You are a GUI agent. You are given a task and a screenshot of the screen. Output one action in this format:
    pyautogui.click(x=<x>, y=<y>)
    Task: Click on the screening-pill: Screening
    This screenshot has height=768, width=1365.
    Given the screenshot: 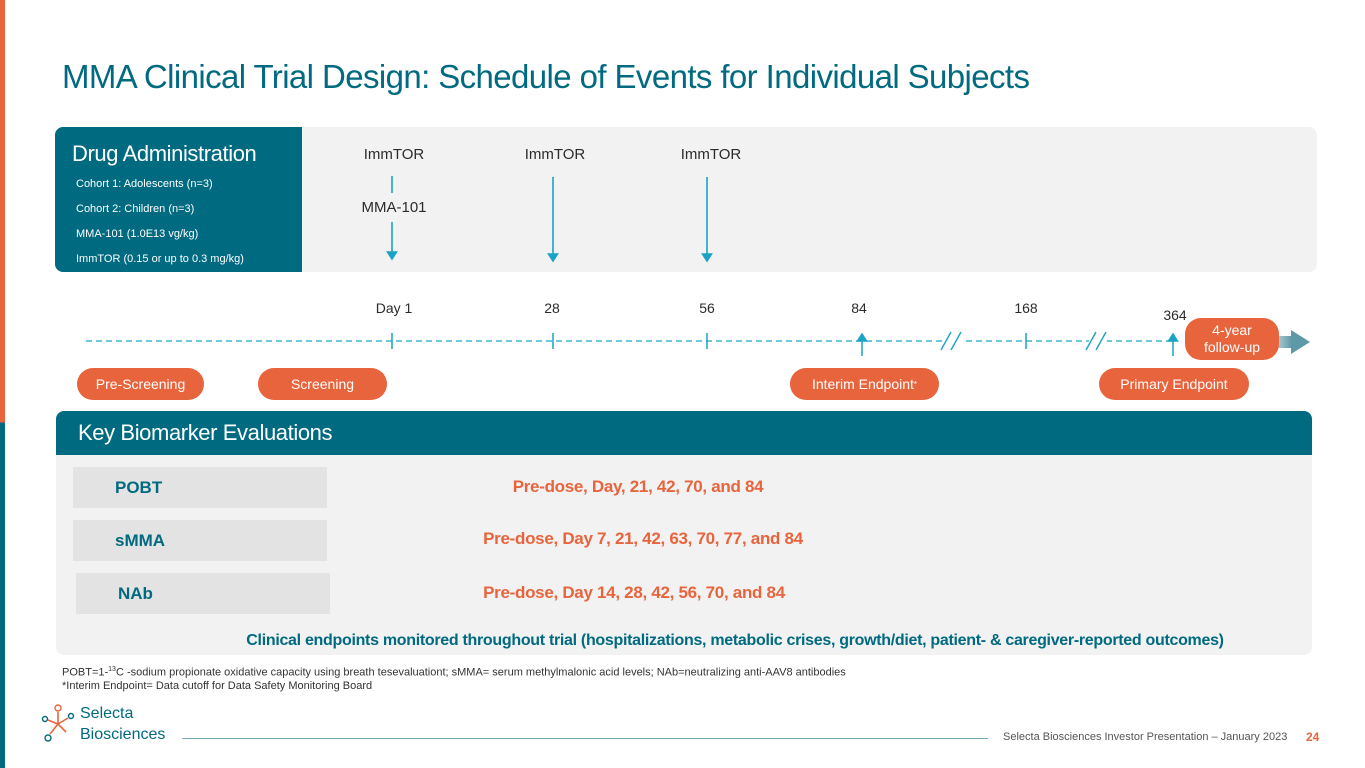 What is the action you would take?
    pyautogui.click(x=322, y=384)
    